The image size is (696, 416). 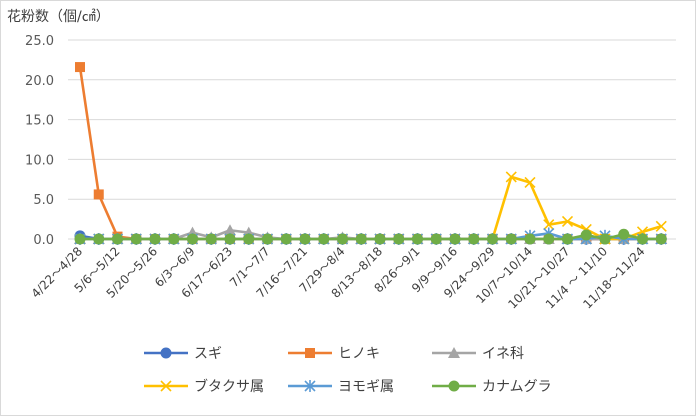 I want to click on legend-label: イネ科, so click(x=503, y=354).